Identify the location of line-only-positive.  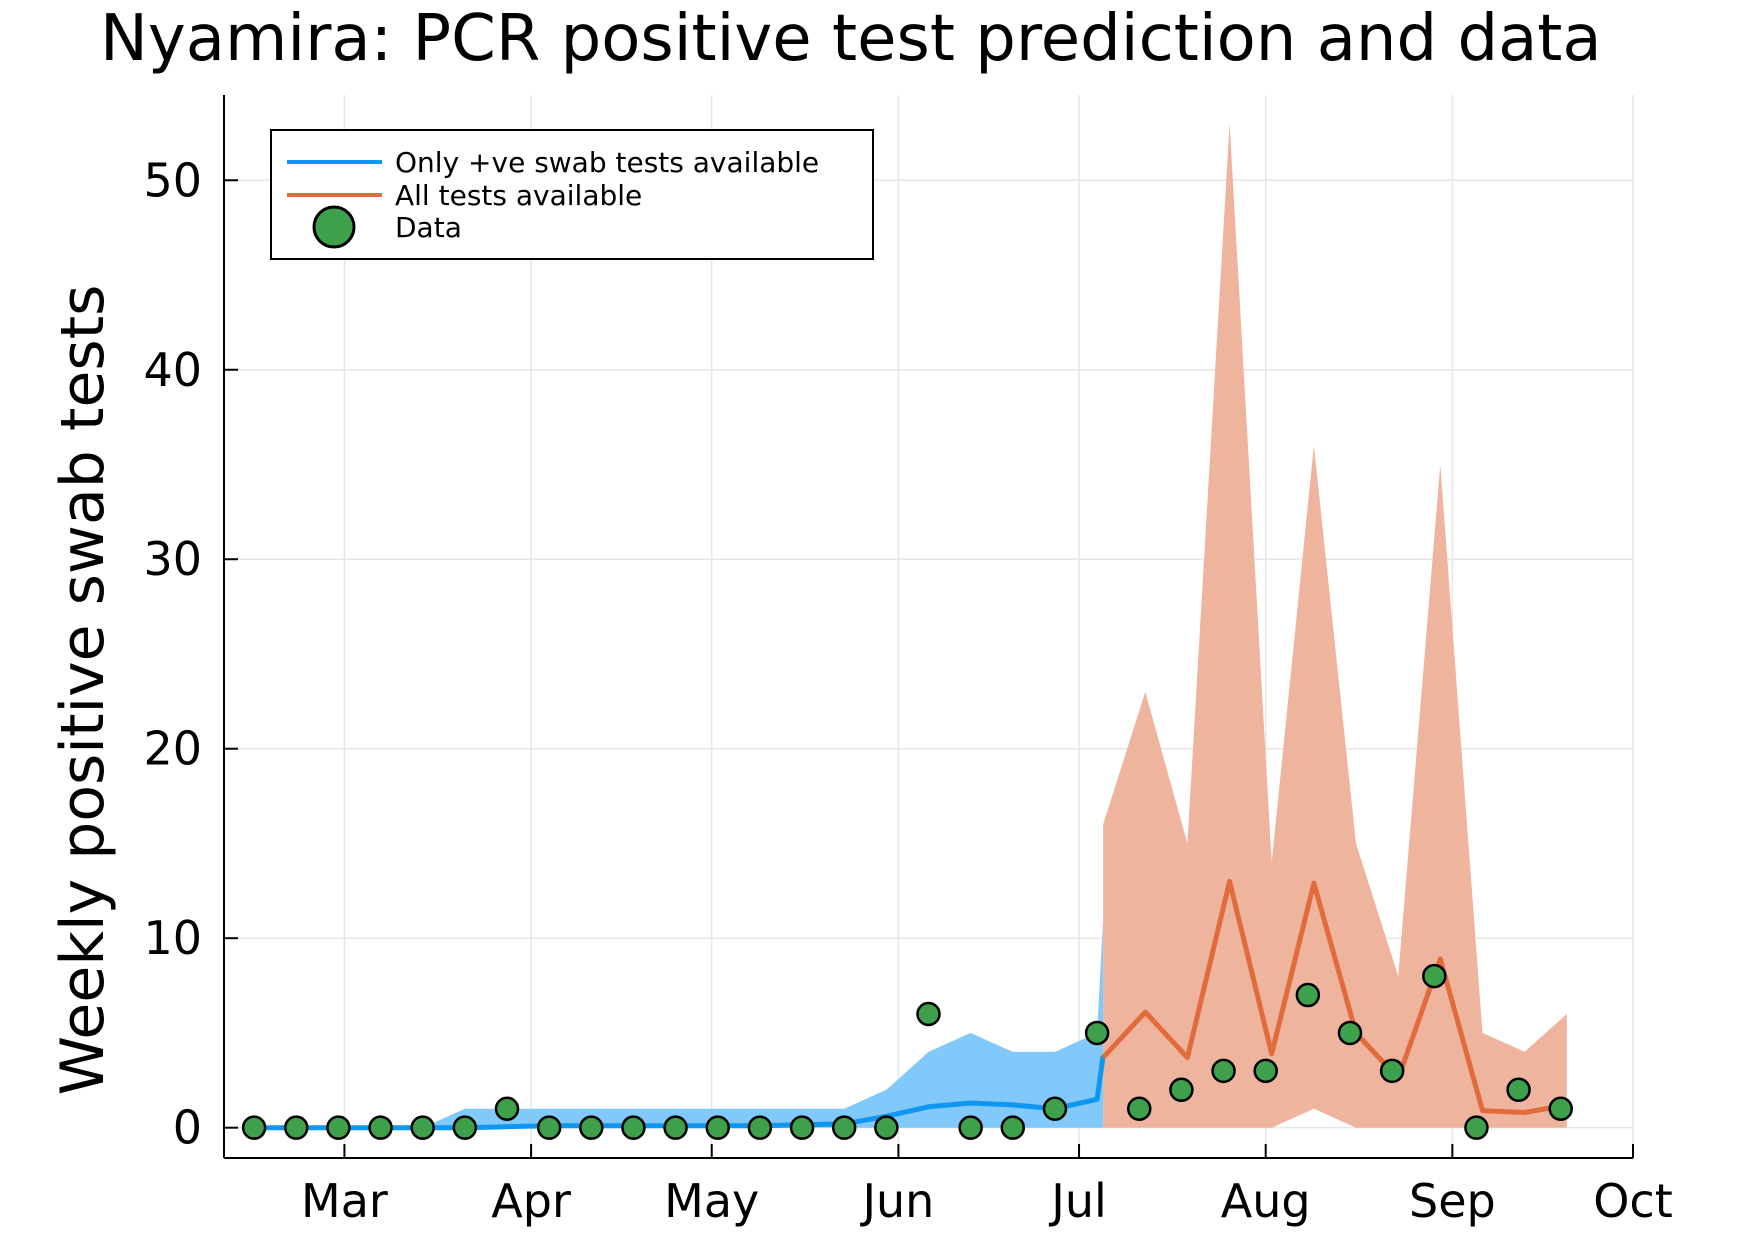
(680, 1093).